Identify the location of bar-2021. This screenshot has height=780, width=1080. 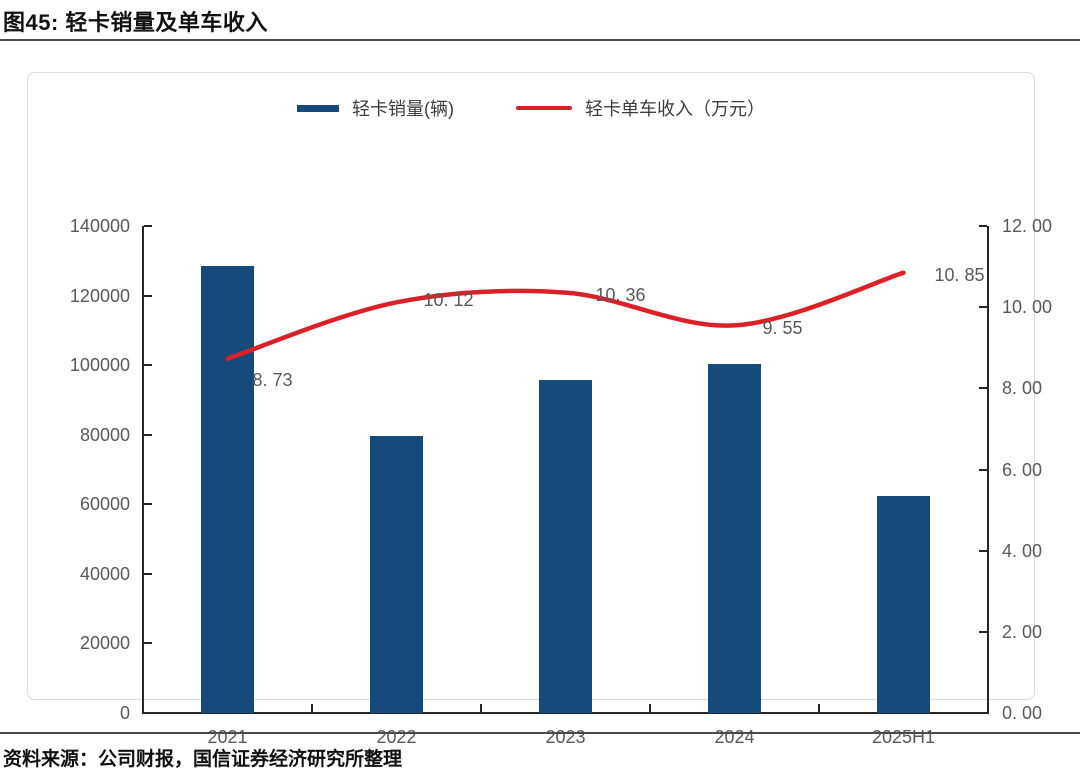
(227, 489).